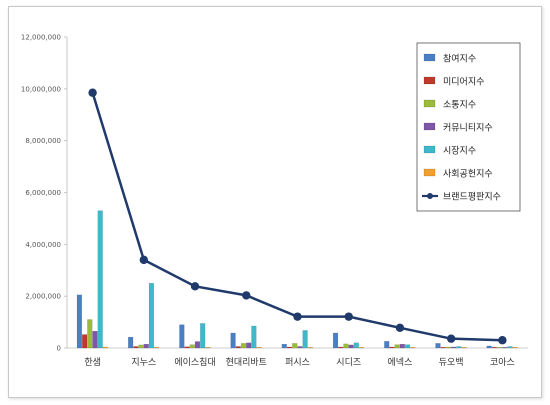  I want to click on legend-label: 소통지수, so click(459, 105).